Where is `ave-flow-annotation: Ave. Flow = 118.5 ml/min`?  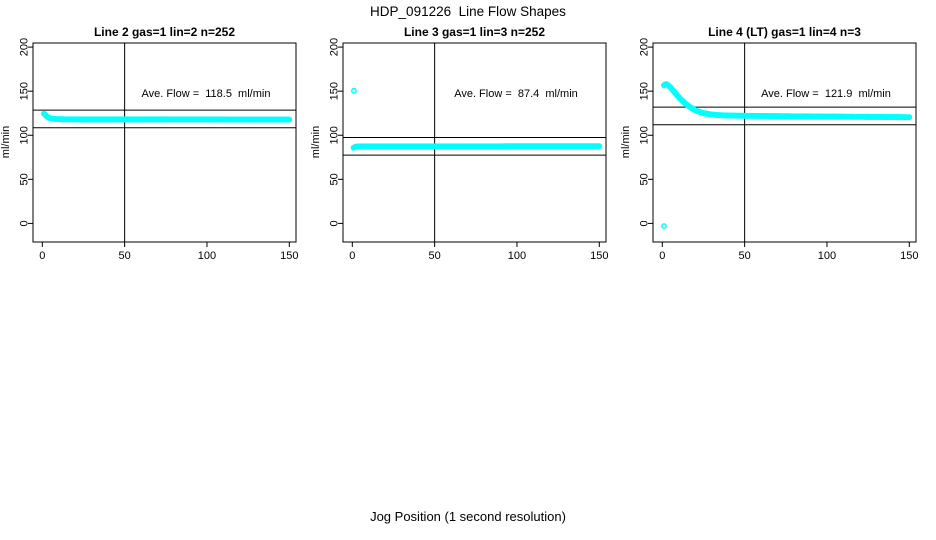
ave-flow-annotation: Ave. Flow = 118.5 ml/min is located at coordinates (206, 94).